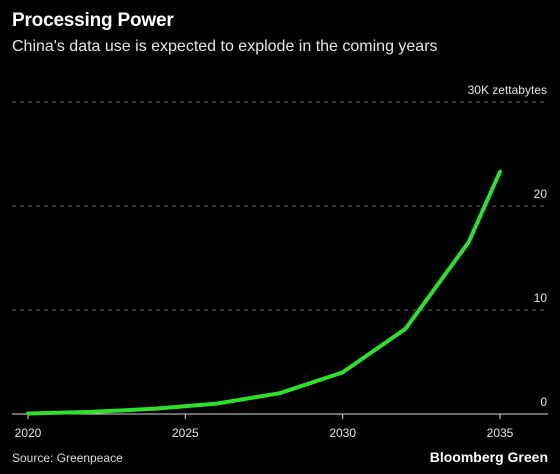 This screenshot has height=474, width=560. Describe the element at coordinates (28, 433) in the screenshot. I see `x-tick-label-2020: 2020` at that location.